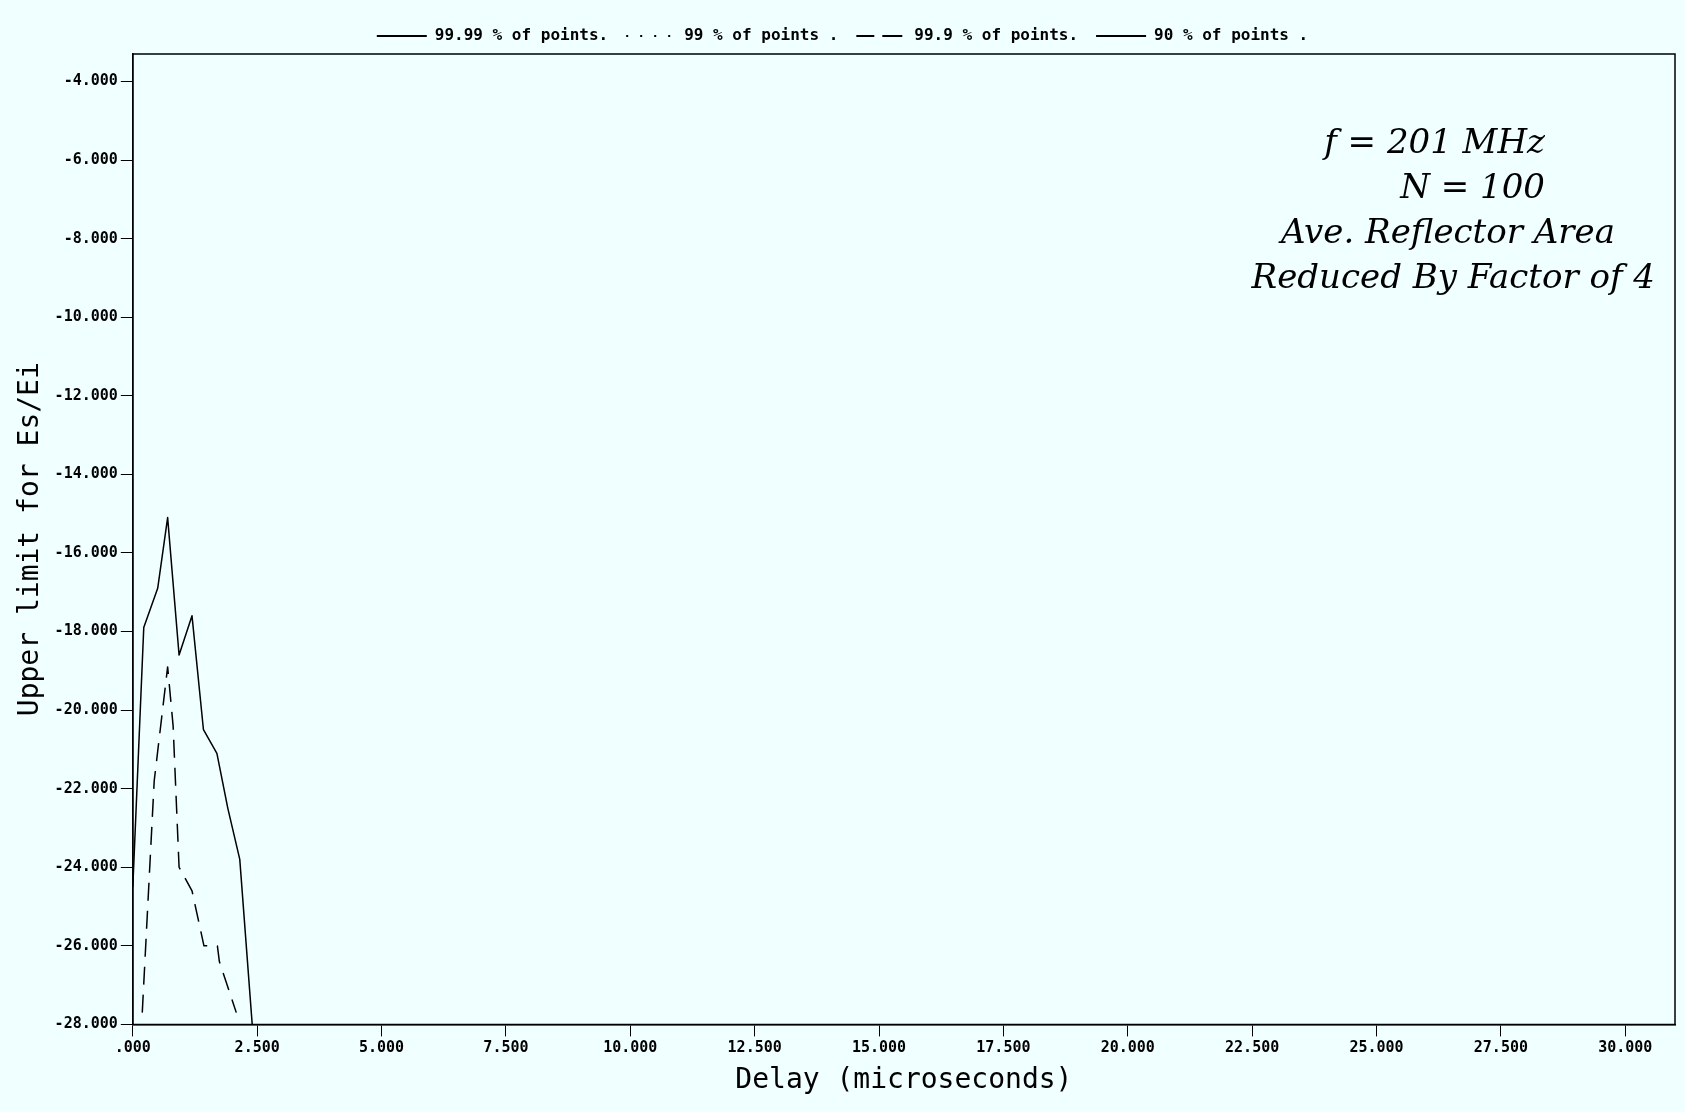 This screenshot has height=1112, width=1685. I want to click on y-tick-label: -14.000, so click(86, 473).